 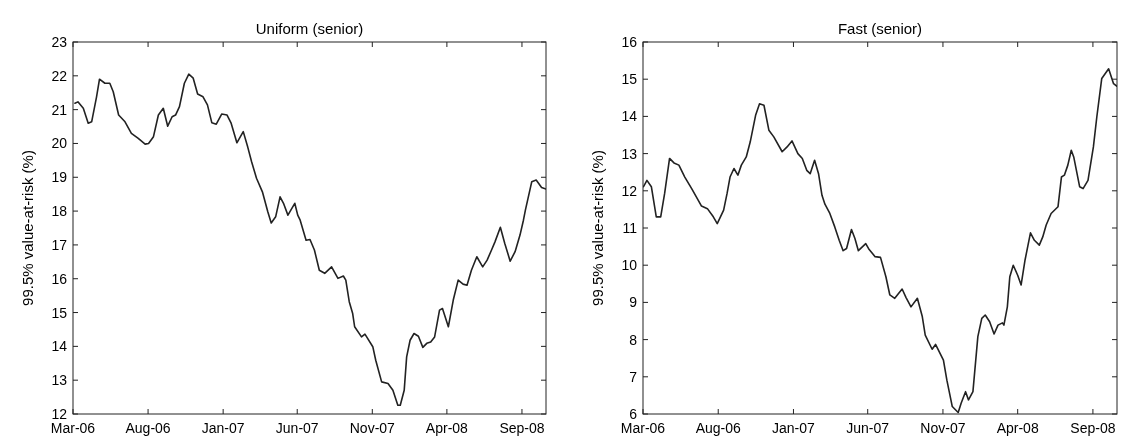 I want to click on y-tick-label: 8, so click(x=633, y=339).